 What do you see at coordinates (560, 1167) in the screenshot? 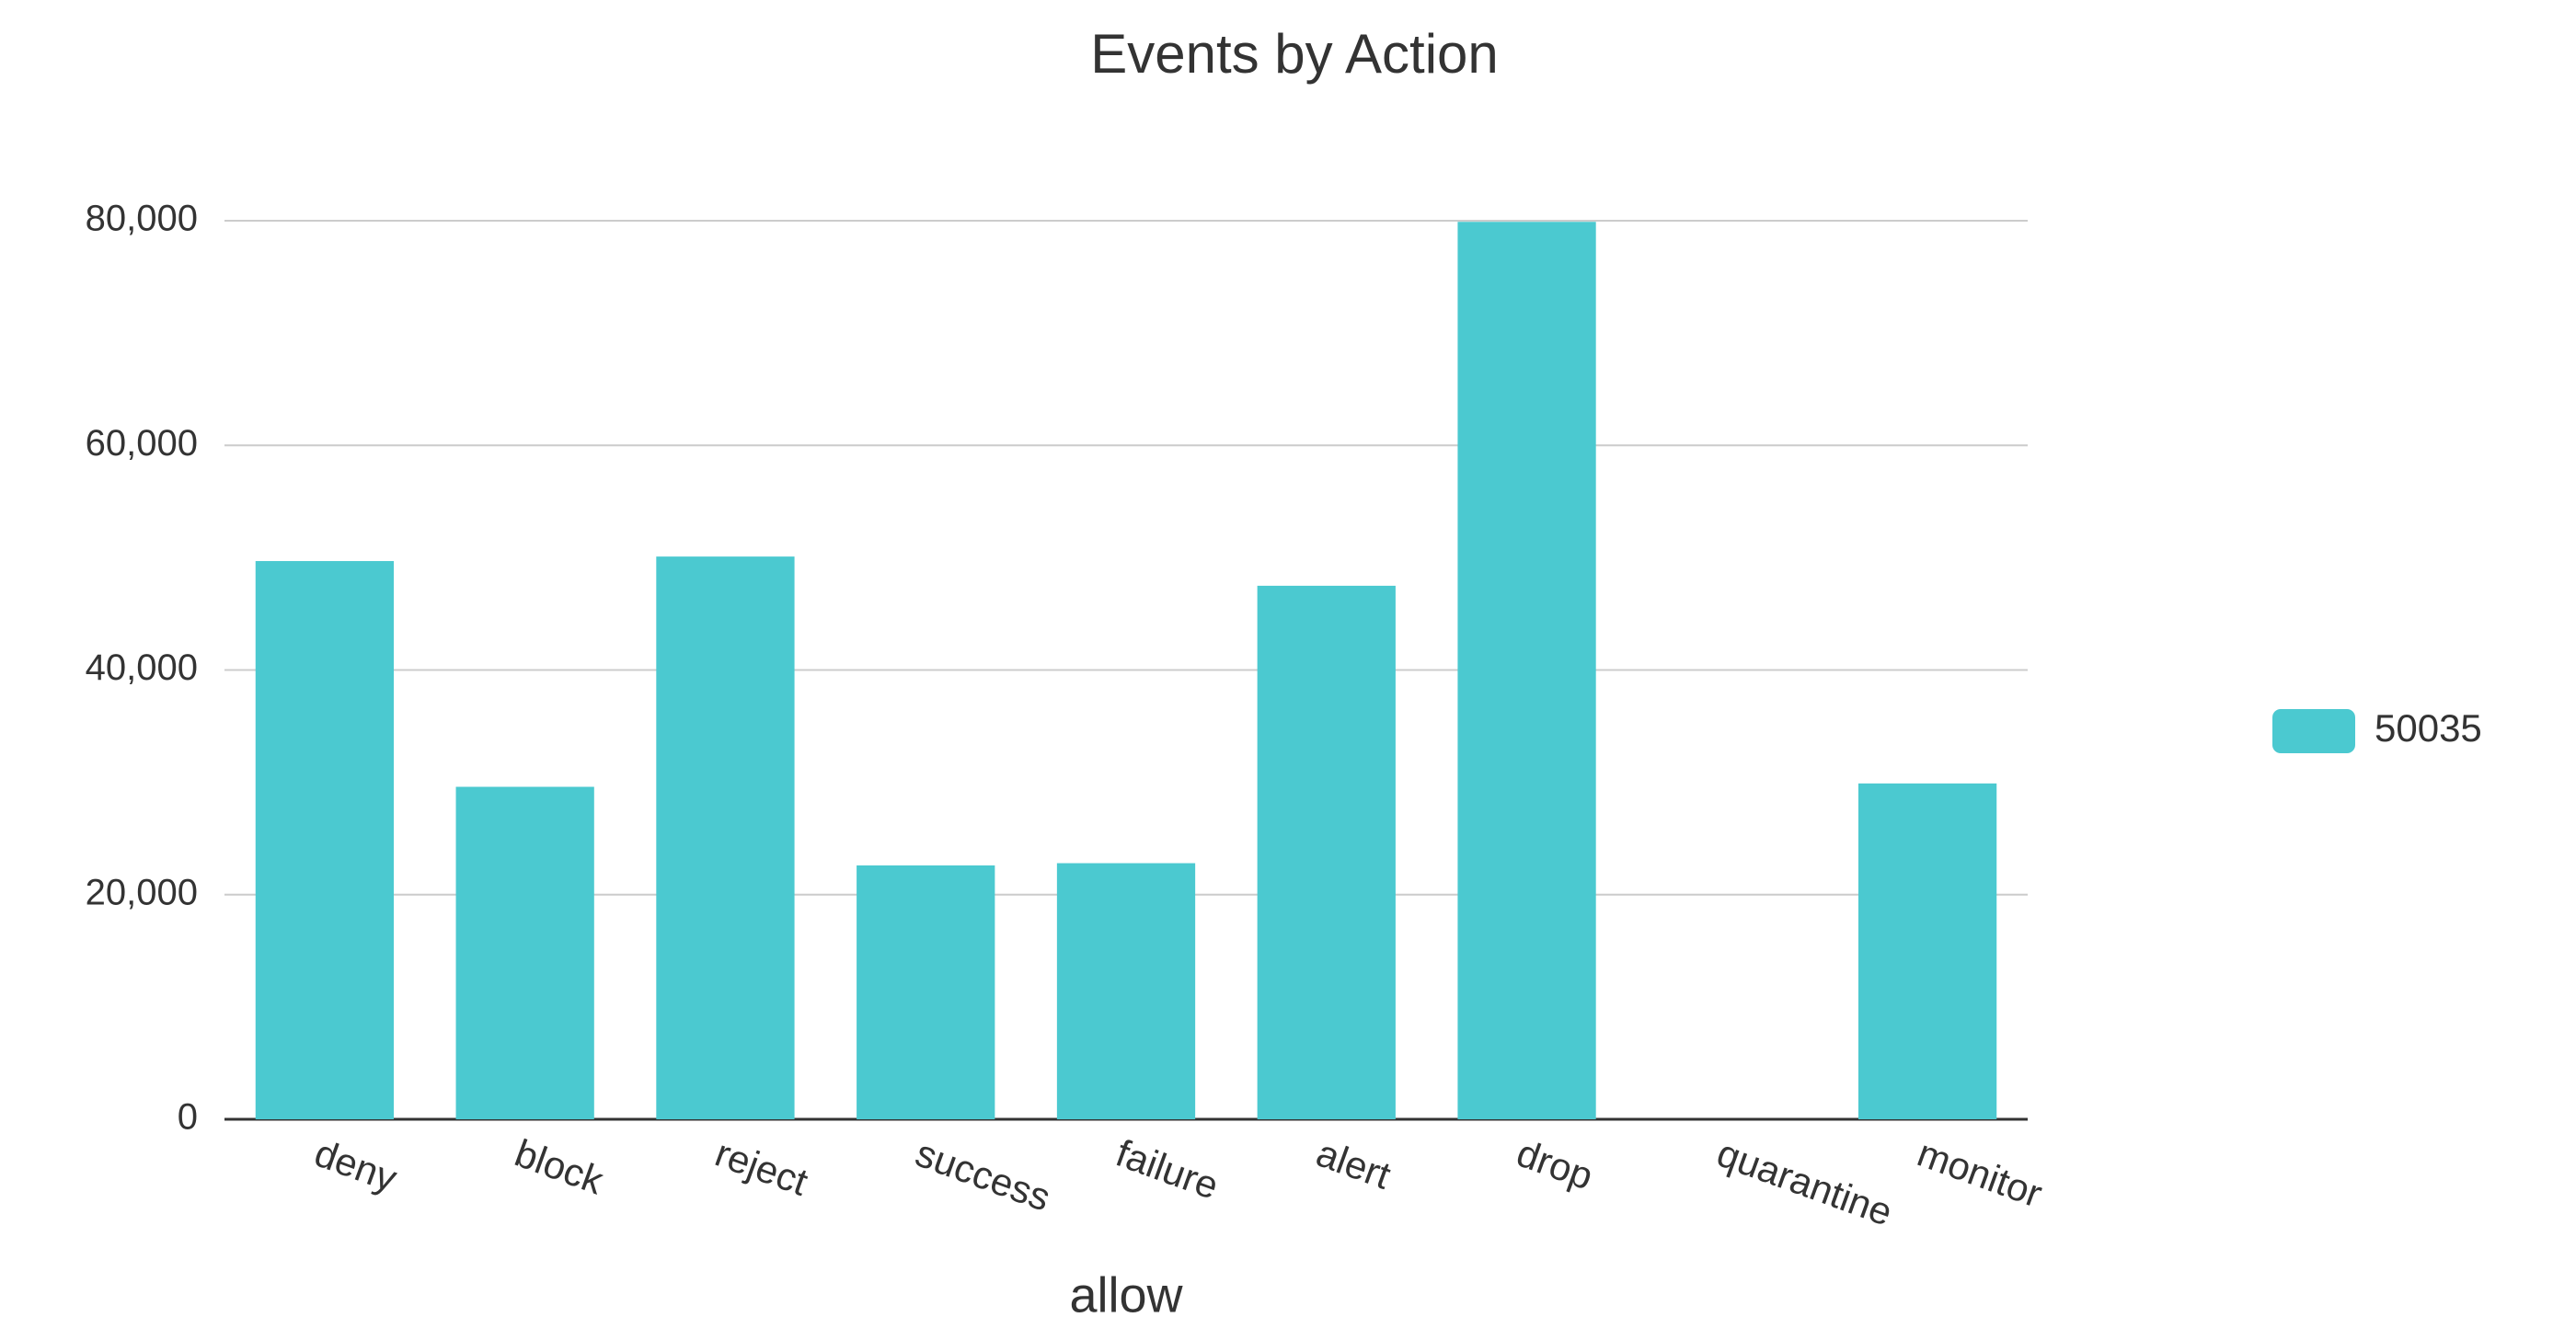
I see `x-tick-label: block` at bounding box center [560, 1167].